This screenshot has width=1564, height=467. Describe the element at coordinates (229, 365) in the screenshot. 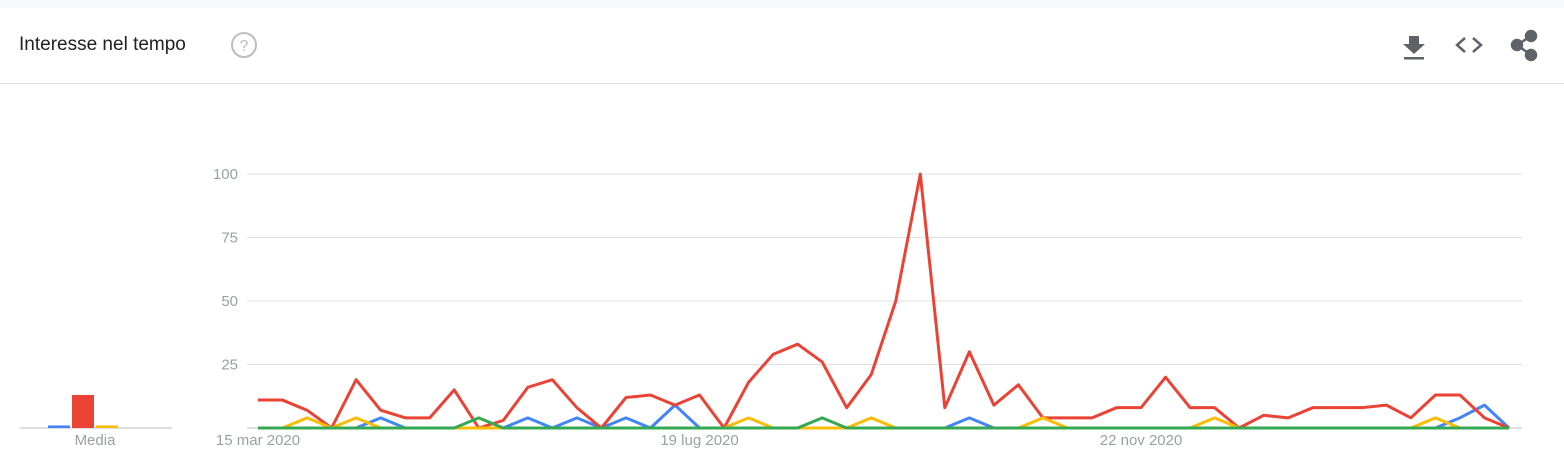

I see `y-tick-label: 25` at that location.